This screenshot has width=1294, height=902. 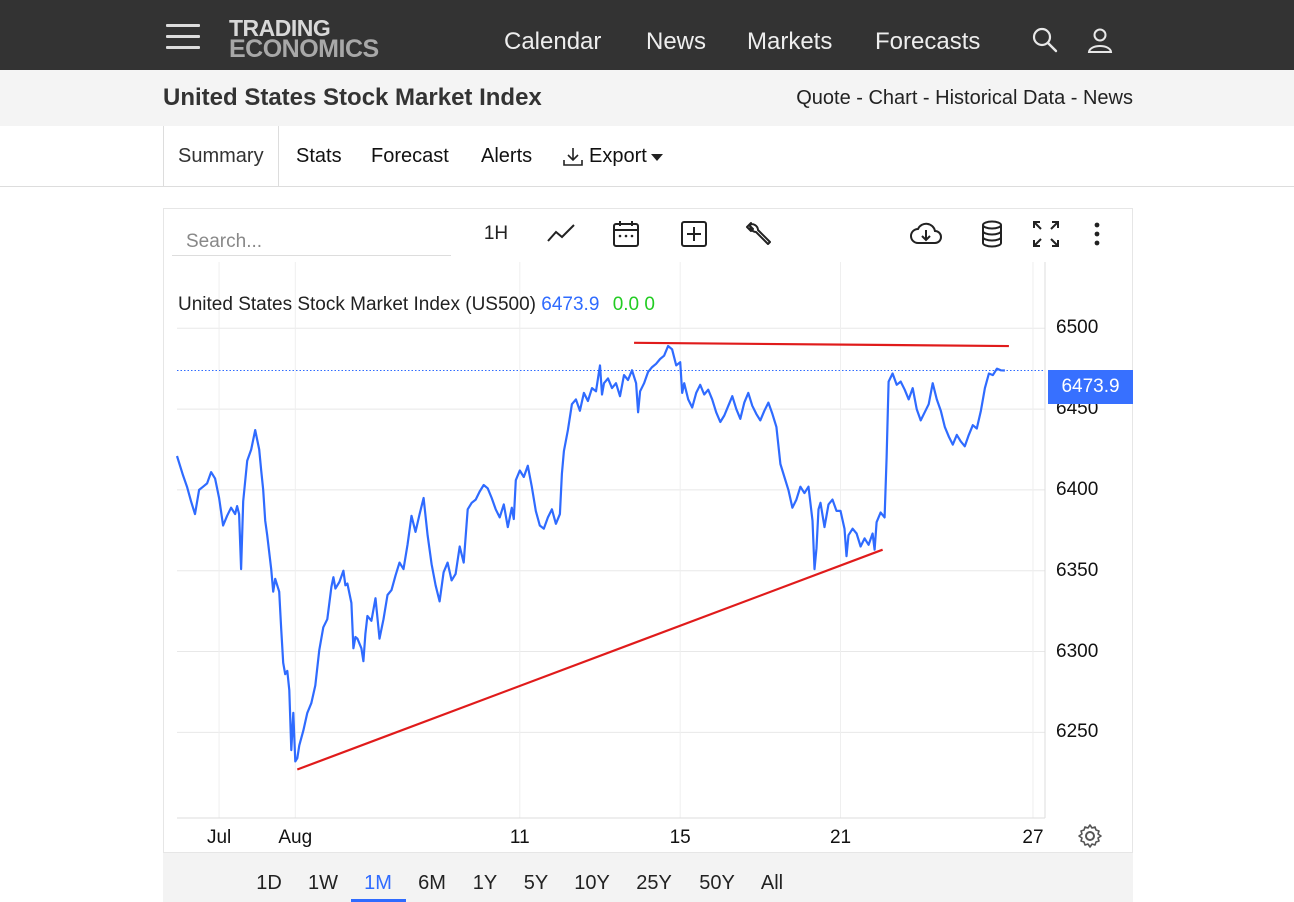 What do you see at coordinates (592, 883) in the screenshot?
I see `range-10y: 10Y` at bounding box center [592, 883].